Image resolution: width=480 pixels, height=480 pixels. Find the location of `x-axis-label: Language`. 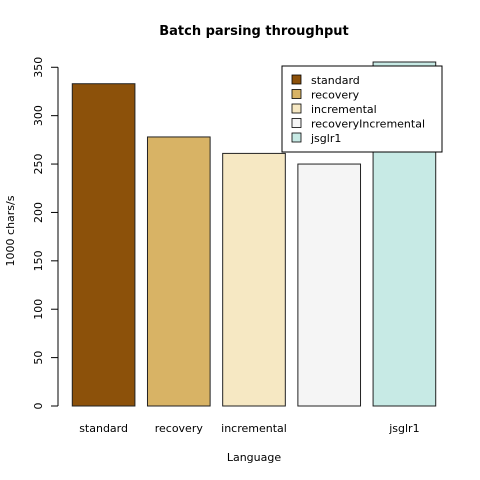

x-axis-label: Language is located at coordinates (254, 457).